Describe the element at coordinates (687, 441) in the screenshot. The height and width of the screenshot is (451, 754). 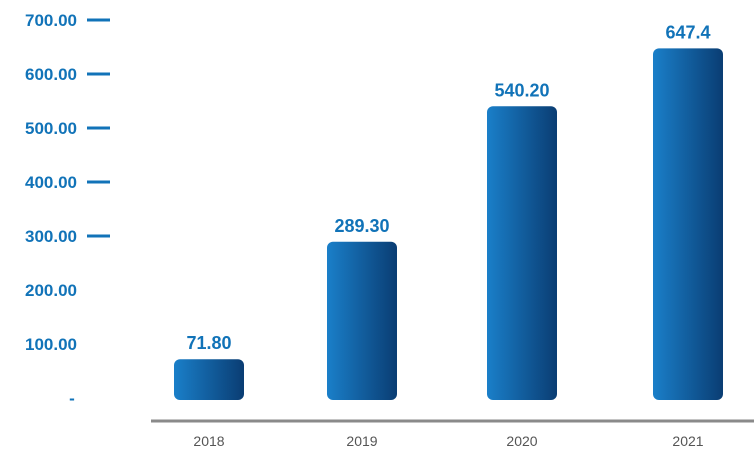
I see `x-tick-label: 2021` at that location.